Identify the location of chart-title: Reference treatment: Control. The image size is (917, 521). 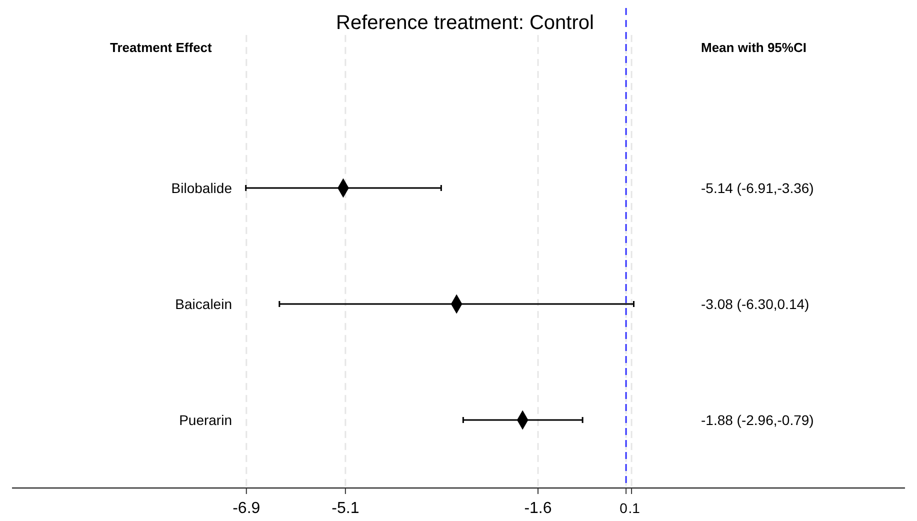
(465, 23).